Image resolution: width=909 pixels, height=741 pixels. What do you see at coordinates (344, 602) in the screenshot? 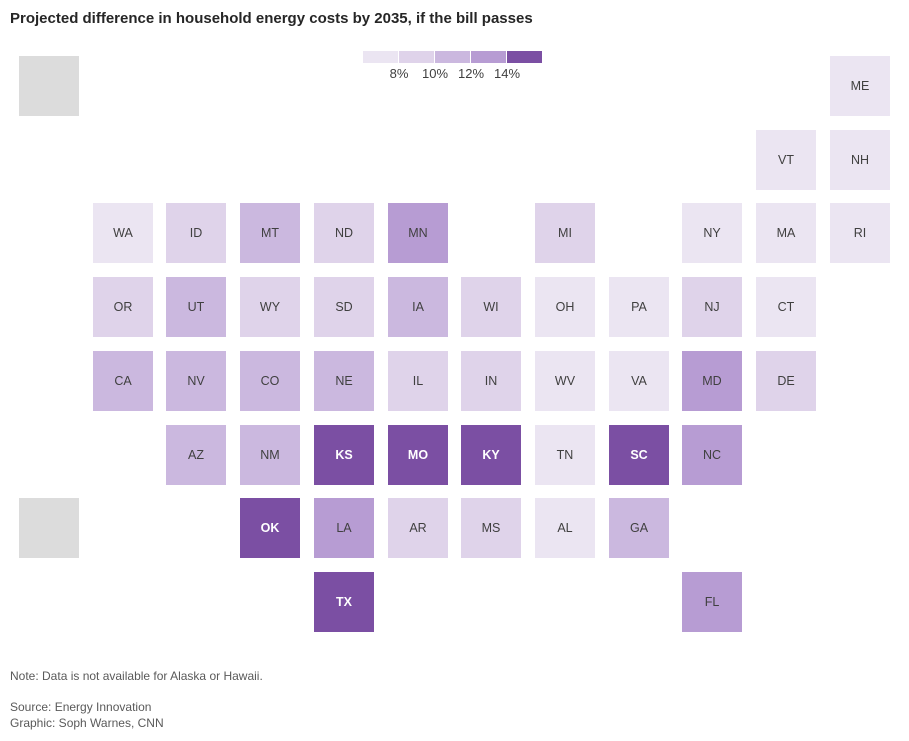
I see `state-tile-tx: TX` at bounding box center [344, 602].